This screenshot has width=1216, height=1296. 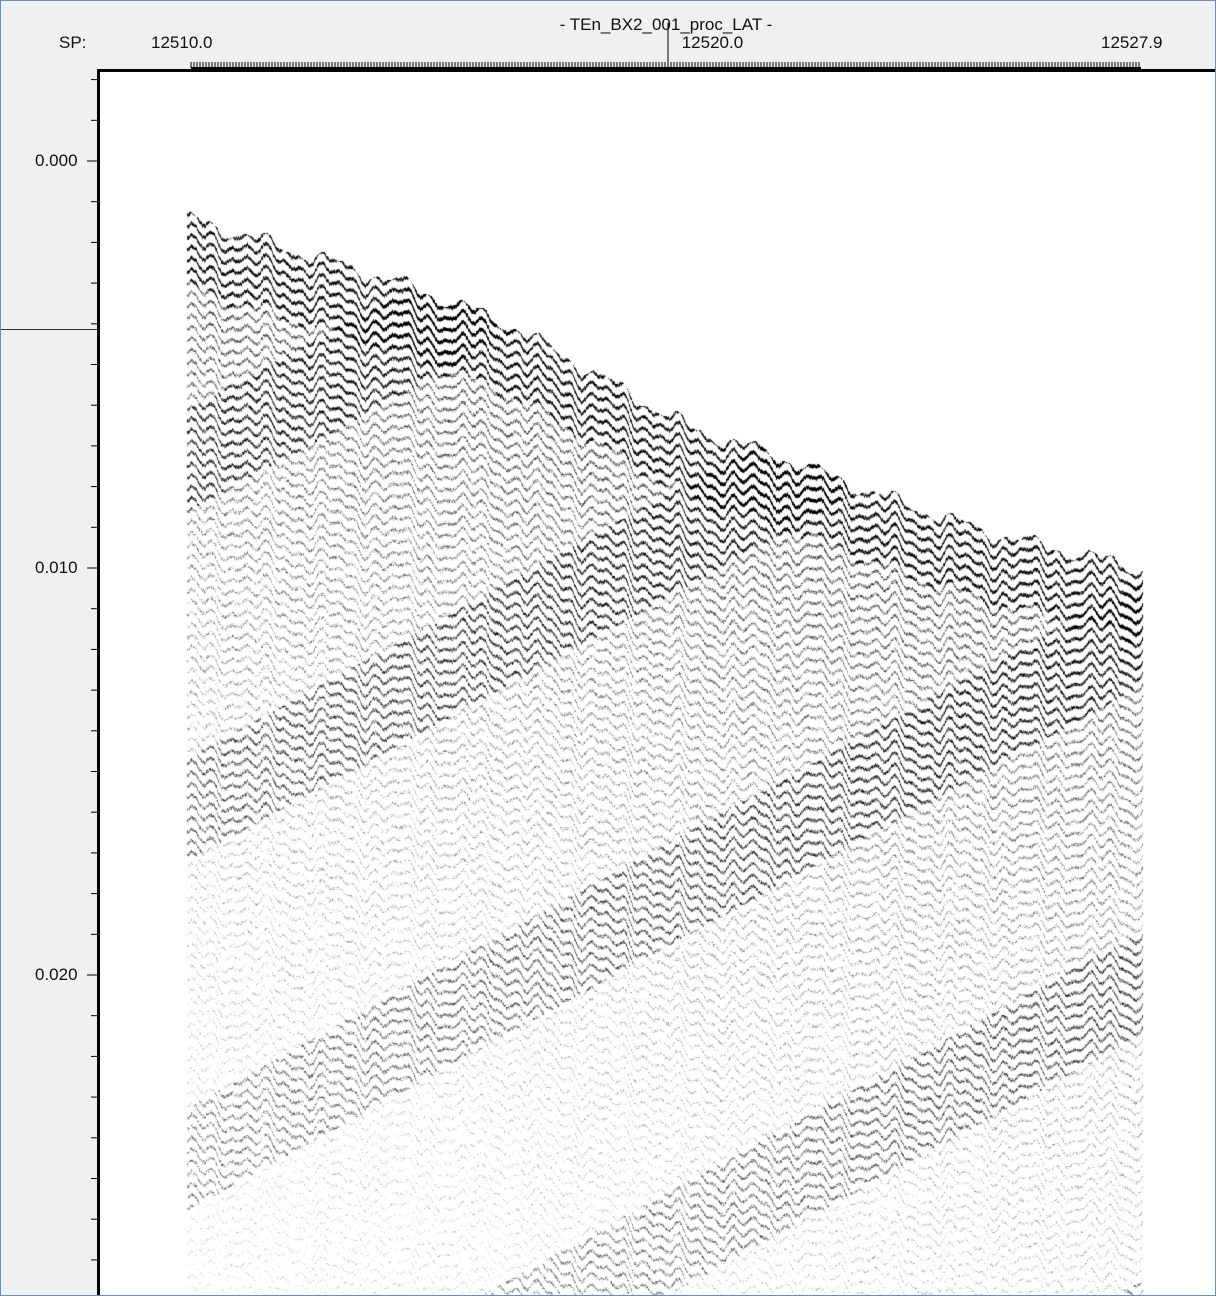 I want to click on time-tick-label: 0.020, so click(x=56, y=974).